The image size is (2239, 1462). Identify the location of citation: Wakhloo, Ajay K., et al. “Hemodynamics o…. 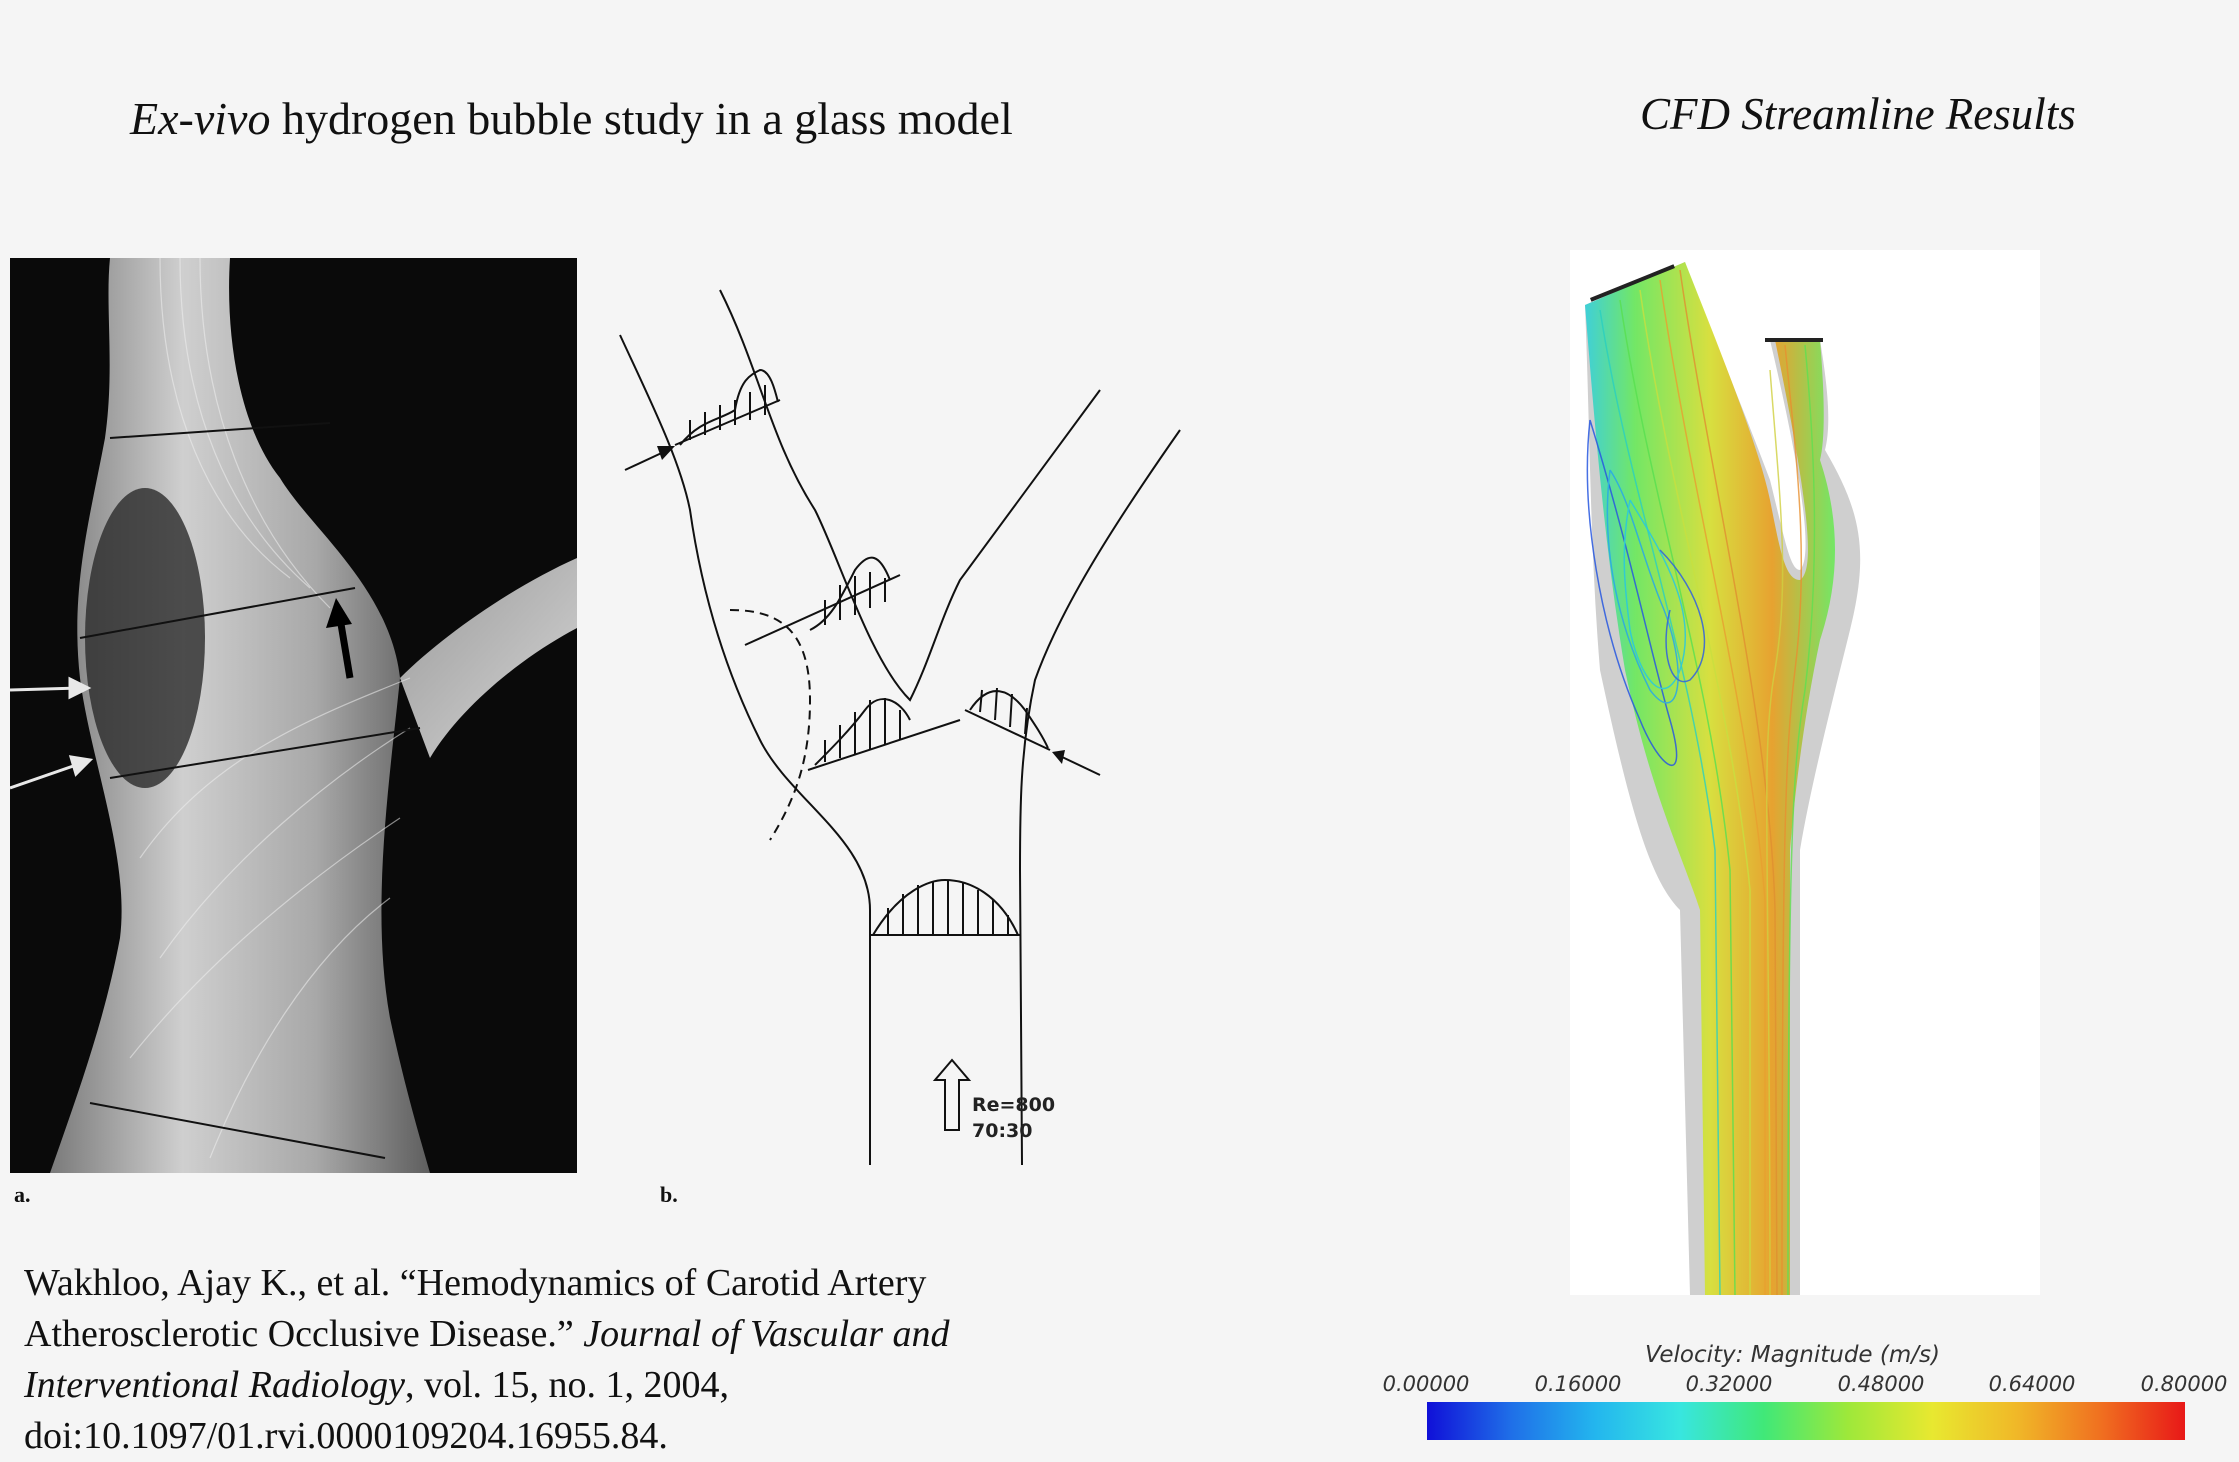
(519, 1360).